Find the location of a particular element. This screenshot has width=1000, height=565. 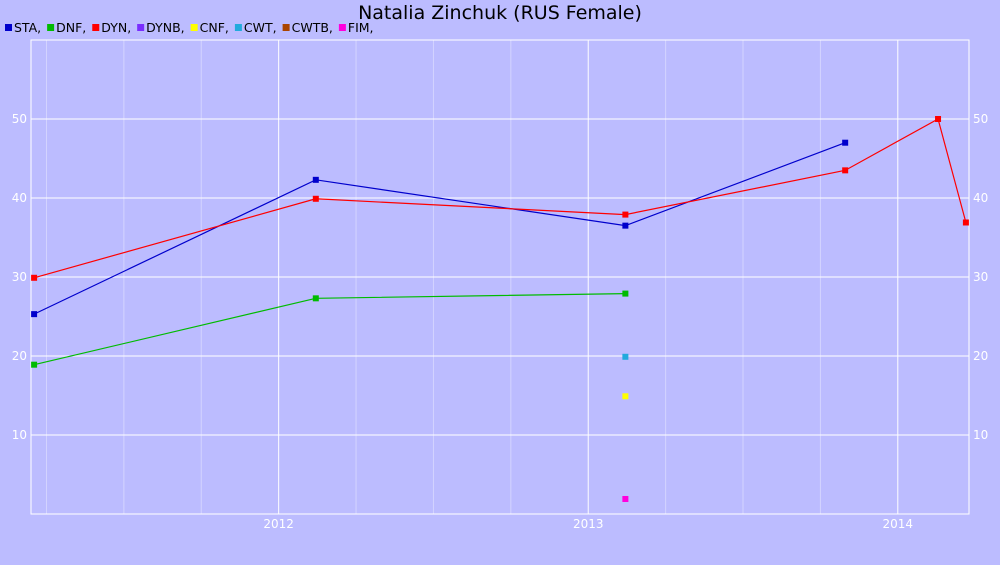

y-tick-label-right: 10 is located at coordinates (980, 435).